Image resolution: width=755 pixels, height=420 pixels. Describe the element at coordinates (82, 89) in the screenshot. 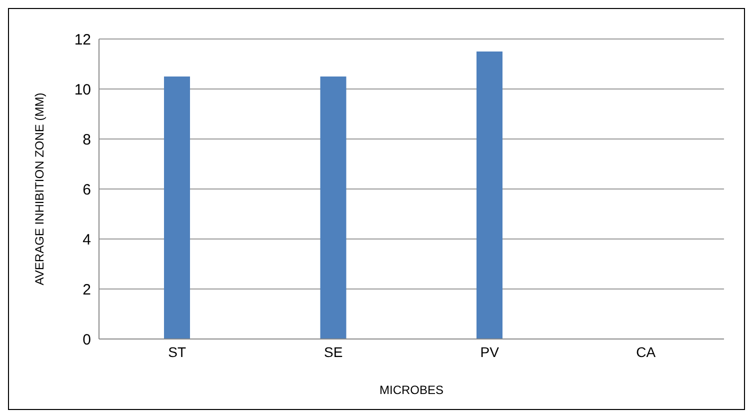

I see `y-tick-label: 10` at that location.